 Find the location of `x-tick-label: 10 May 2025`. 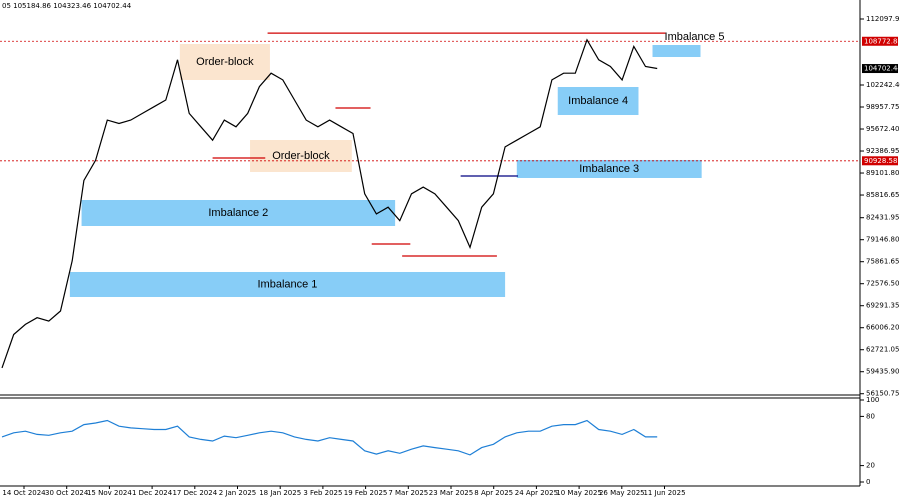

x-tick-label: 10 May 2025 is located at coordinates (579, 493).